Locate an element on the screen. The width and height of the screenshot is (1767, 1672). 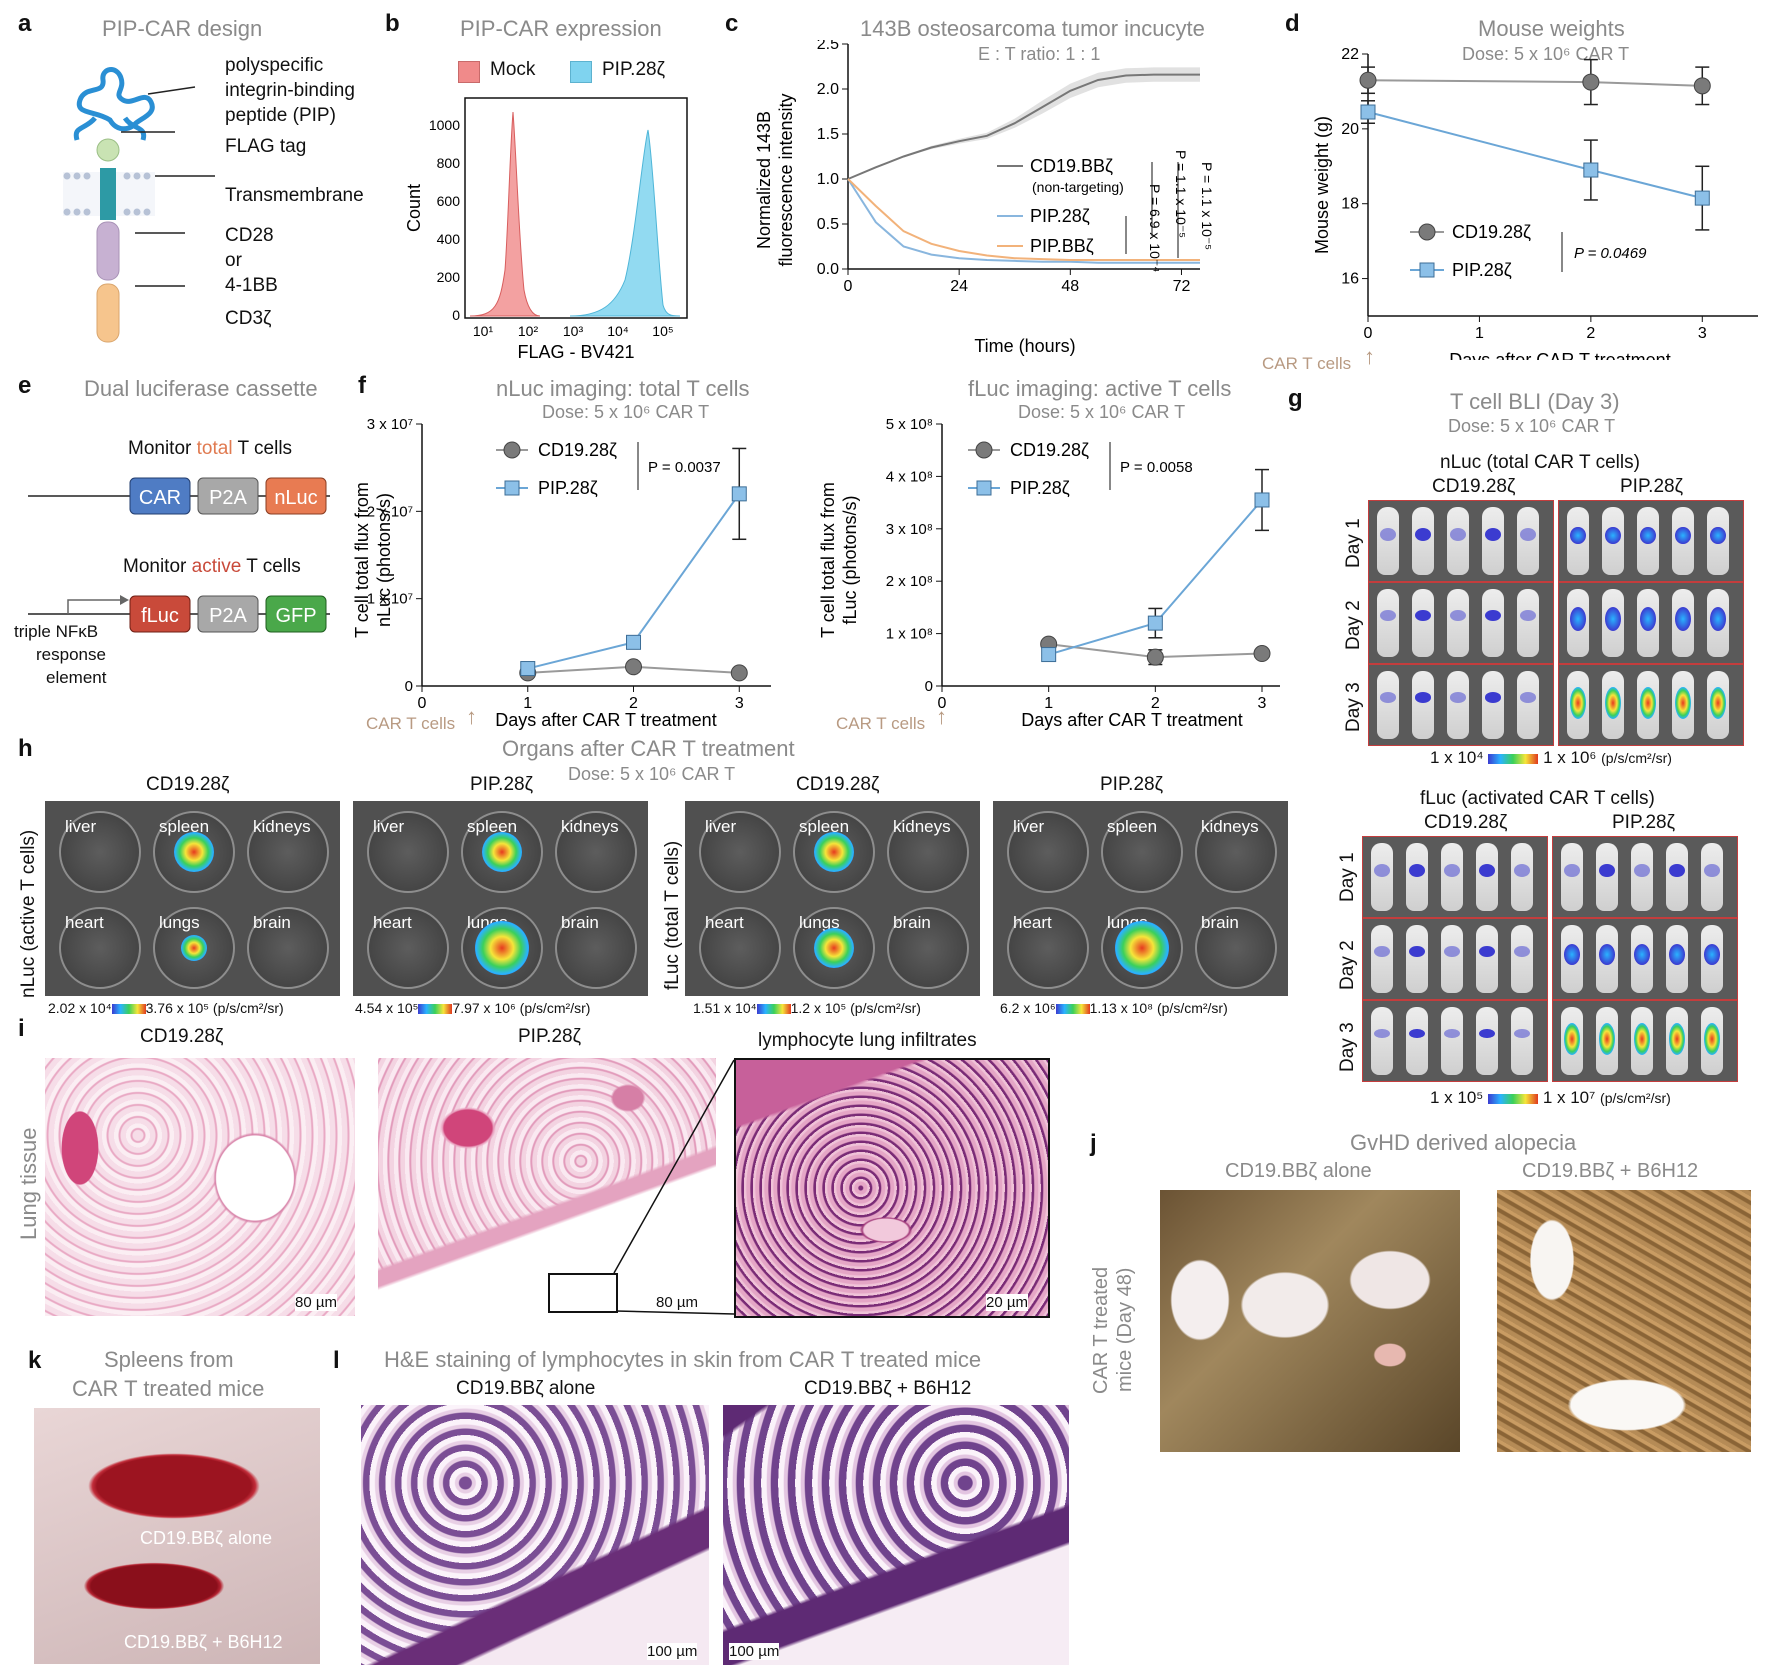
i-side-label: Lung tissue is located at coordinates (28, 1183).